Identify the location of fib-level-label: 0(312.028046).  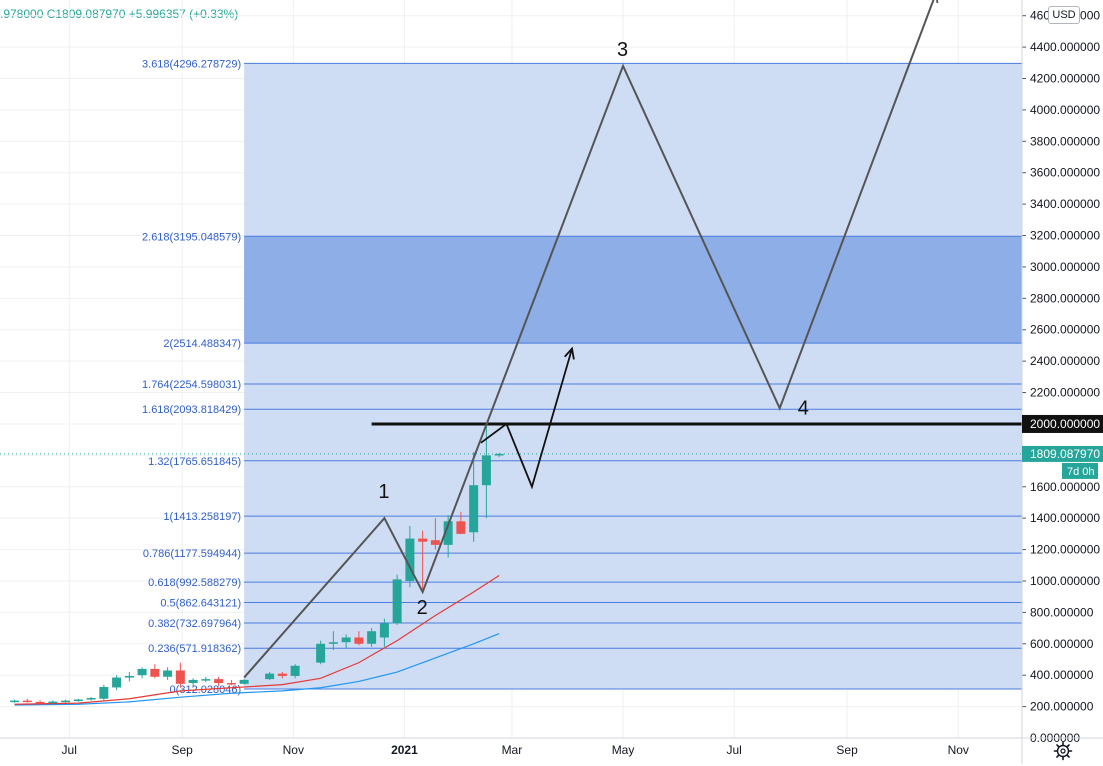
(206, 690).